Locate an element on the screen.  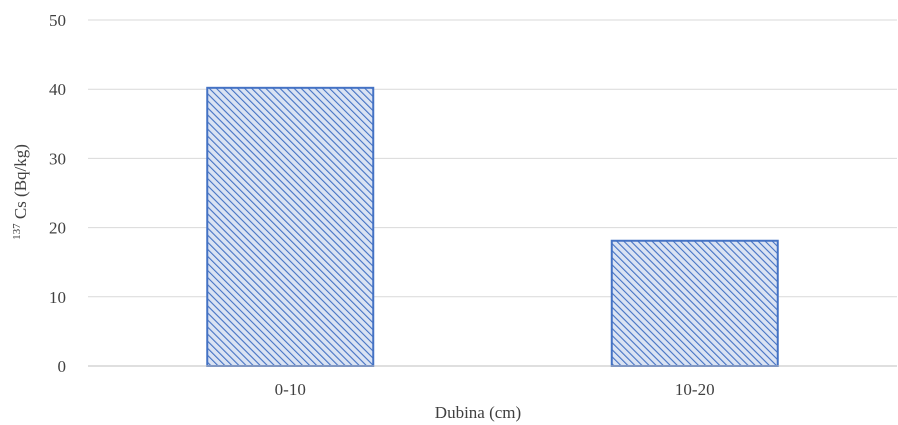
y-axis-title-text: Cs (Bq/kg) is located at coordinates (20, 181).